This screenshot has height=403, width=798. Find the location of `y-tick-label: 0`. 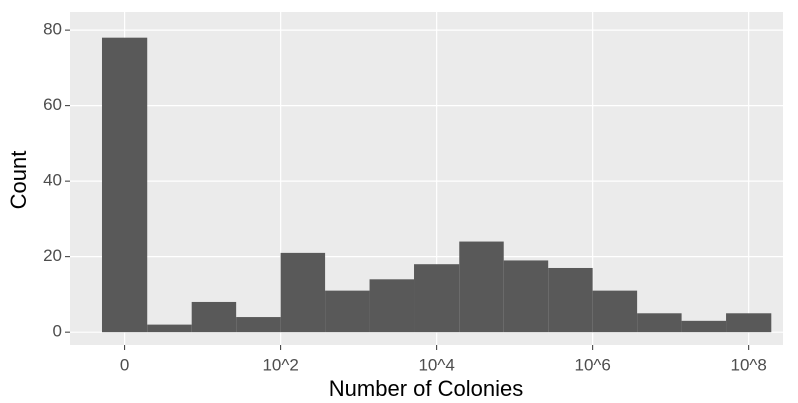

y-tick-label: 0 is located at coordinates (57, 331).